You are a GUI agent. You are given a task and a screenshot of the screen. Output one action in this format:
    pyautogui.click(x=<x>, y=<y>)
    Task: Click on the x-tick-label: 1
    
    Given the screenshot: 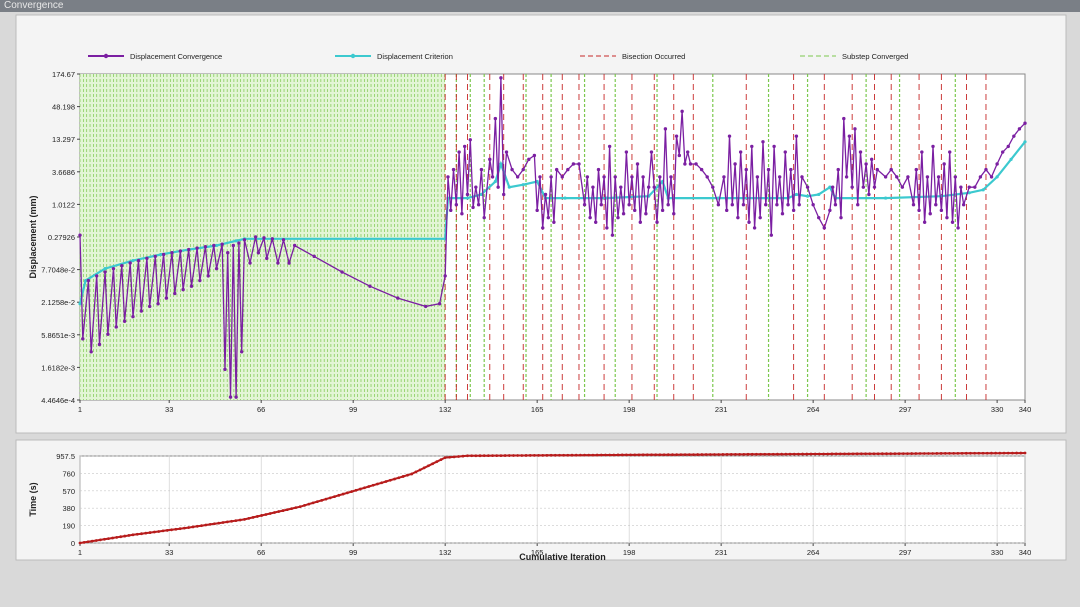 What is the action you would take?
    pyautogui.click(x=80, y=409)
    